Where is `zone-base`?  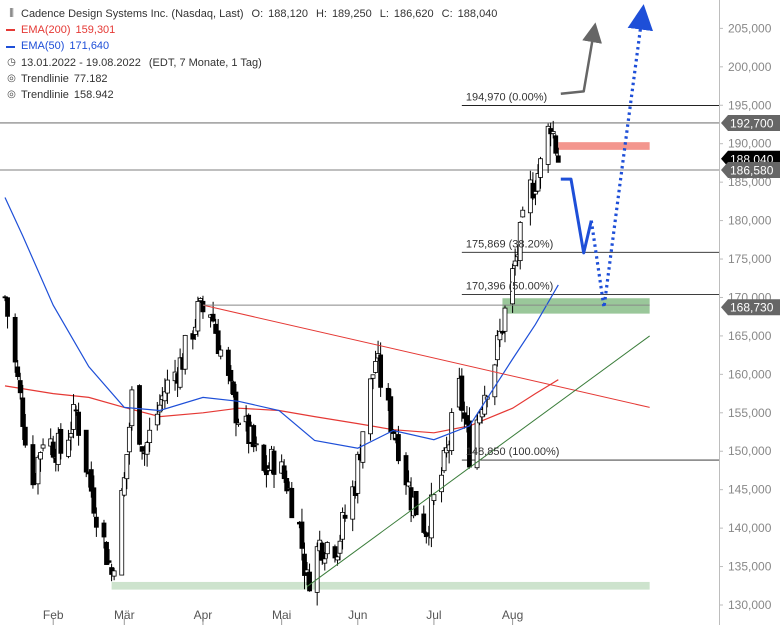 zone-base is located at coordinates (380, 585).